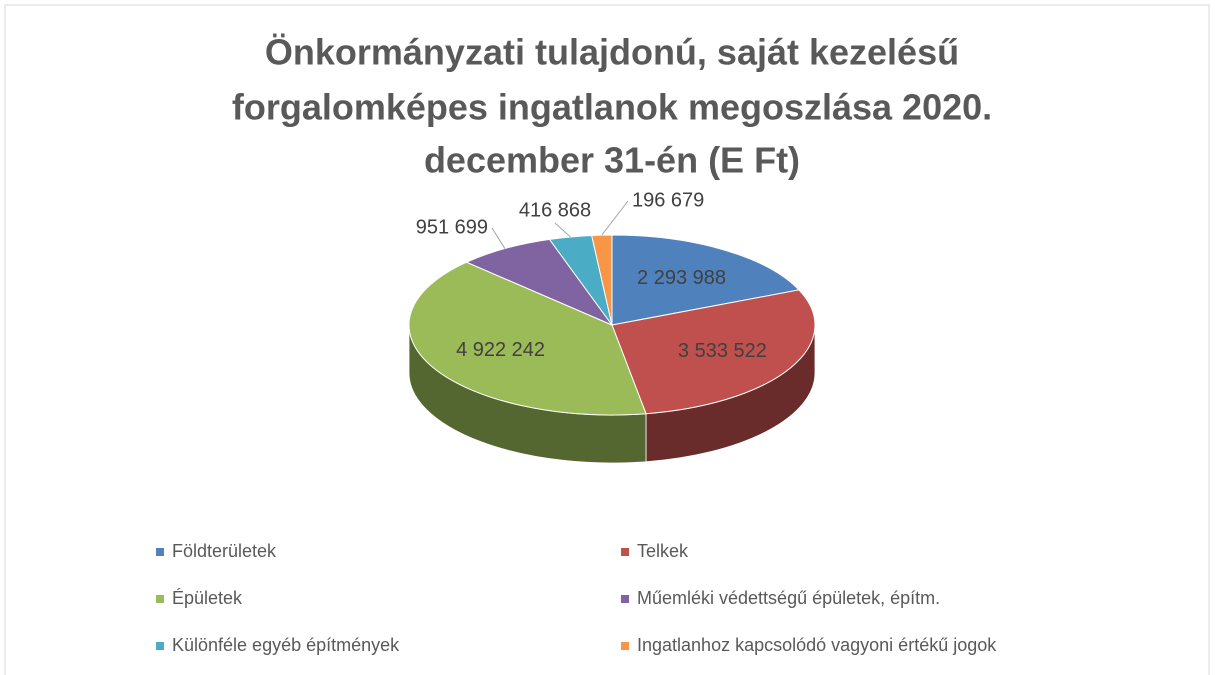 Image resolution: width=1215 pixels, height=675 pixels. What do you see at coordinates (286, 645) in the screenshot?
I see `legend-label: Különféle egyéb építmények` at bounding box center [286, 645].